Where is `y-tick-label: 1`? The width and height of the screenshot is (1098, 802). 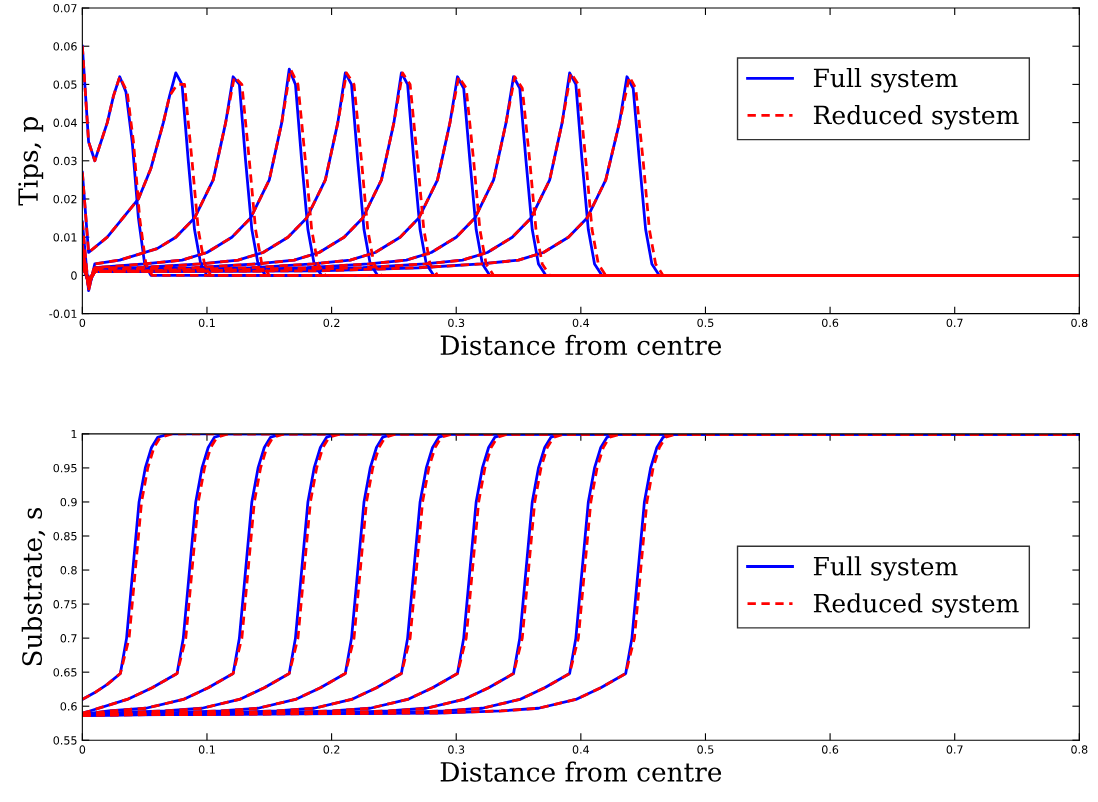 y-tick-label: 1 is located at coordinates (74, 434).